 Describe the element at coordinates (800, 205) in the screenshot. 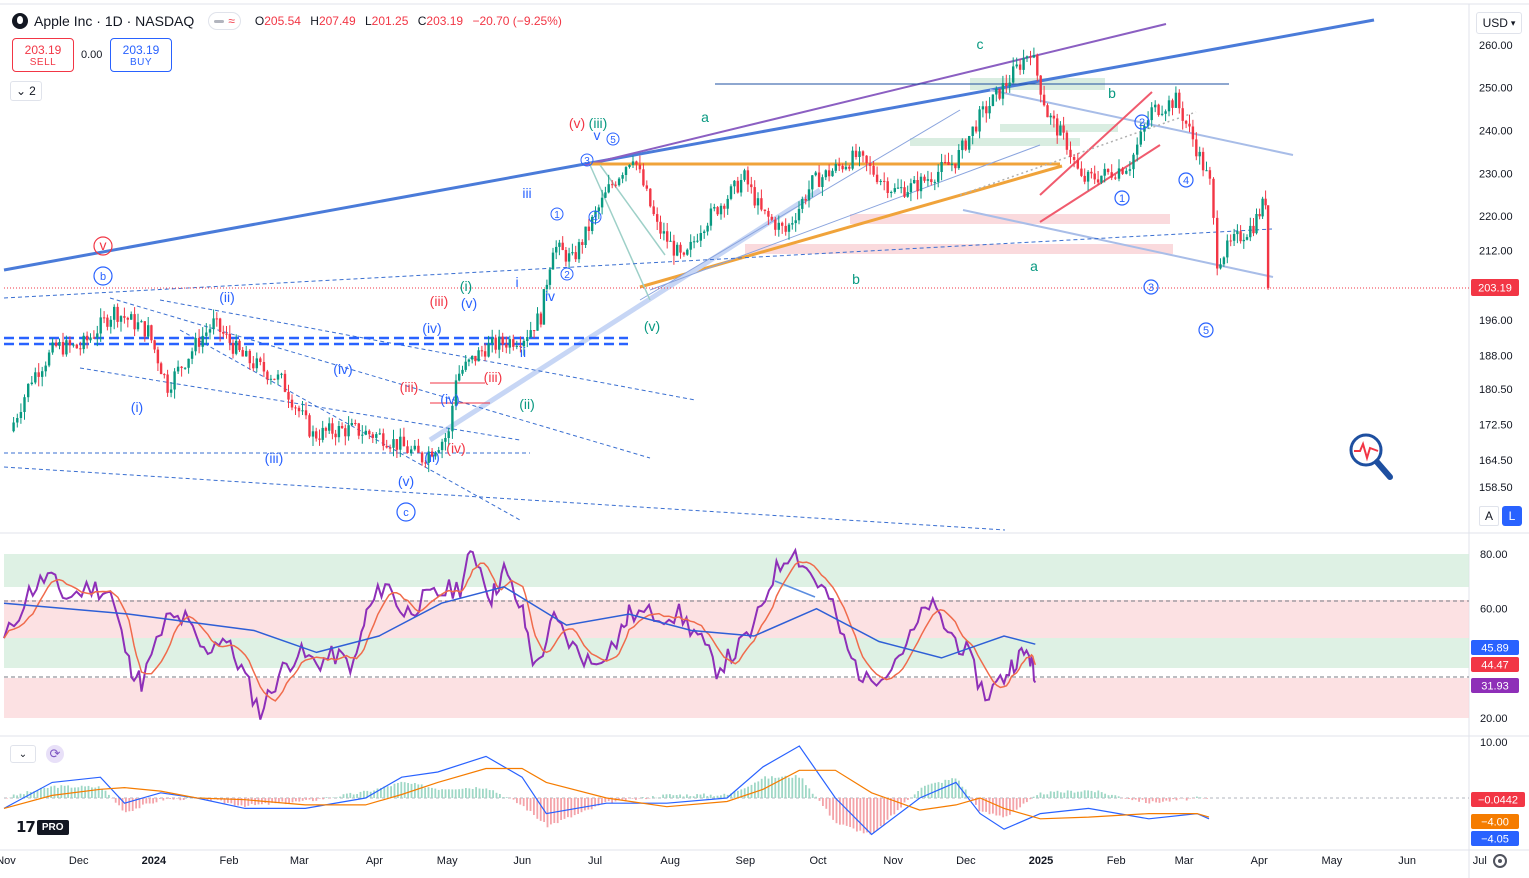

I see `thin-trendline` at that location.